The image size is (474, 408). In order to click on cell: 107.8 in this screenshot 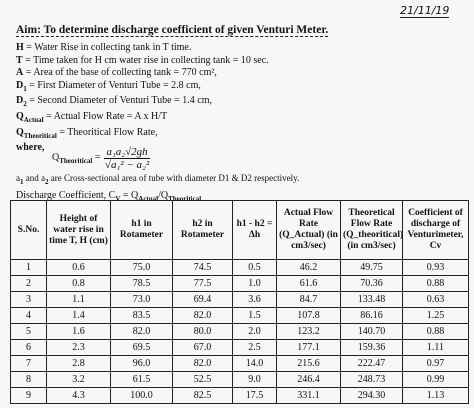, I will do `click(308, 315)`.